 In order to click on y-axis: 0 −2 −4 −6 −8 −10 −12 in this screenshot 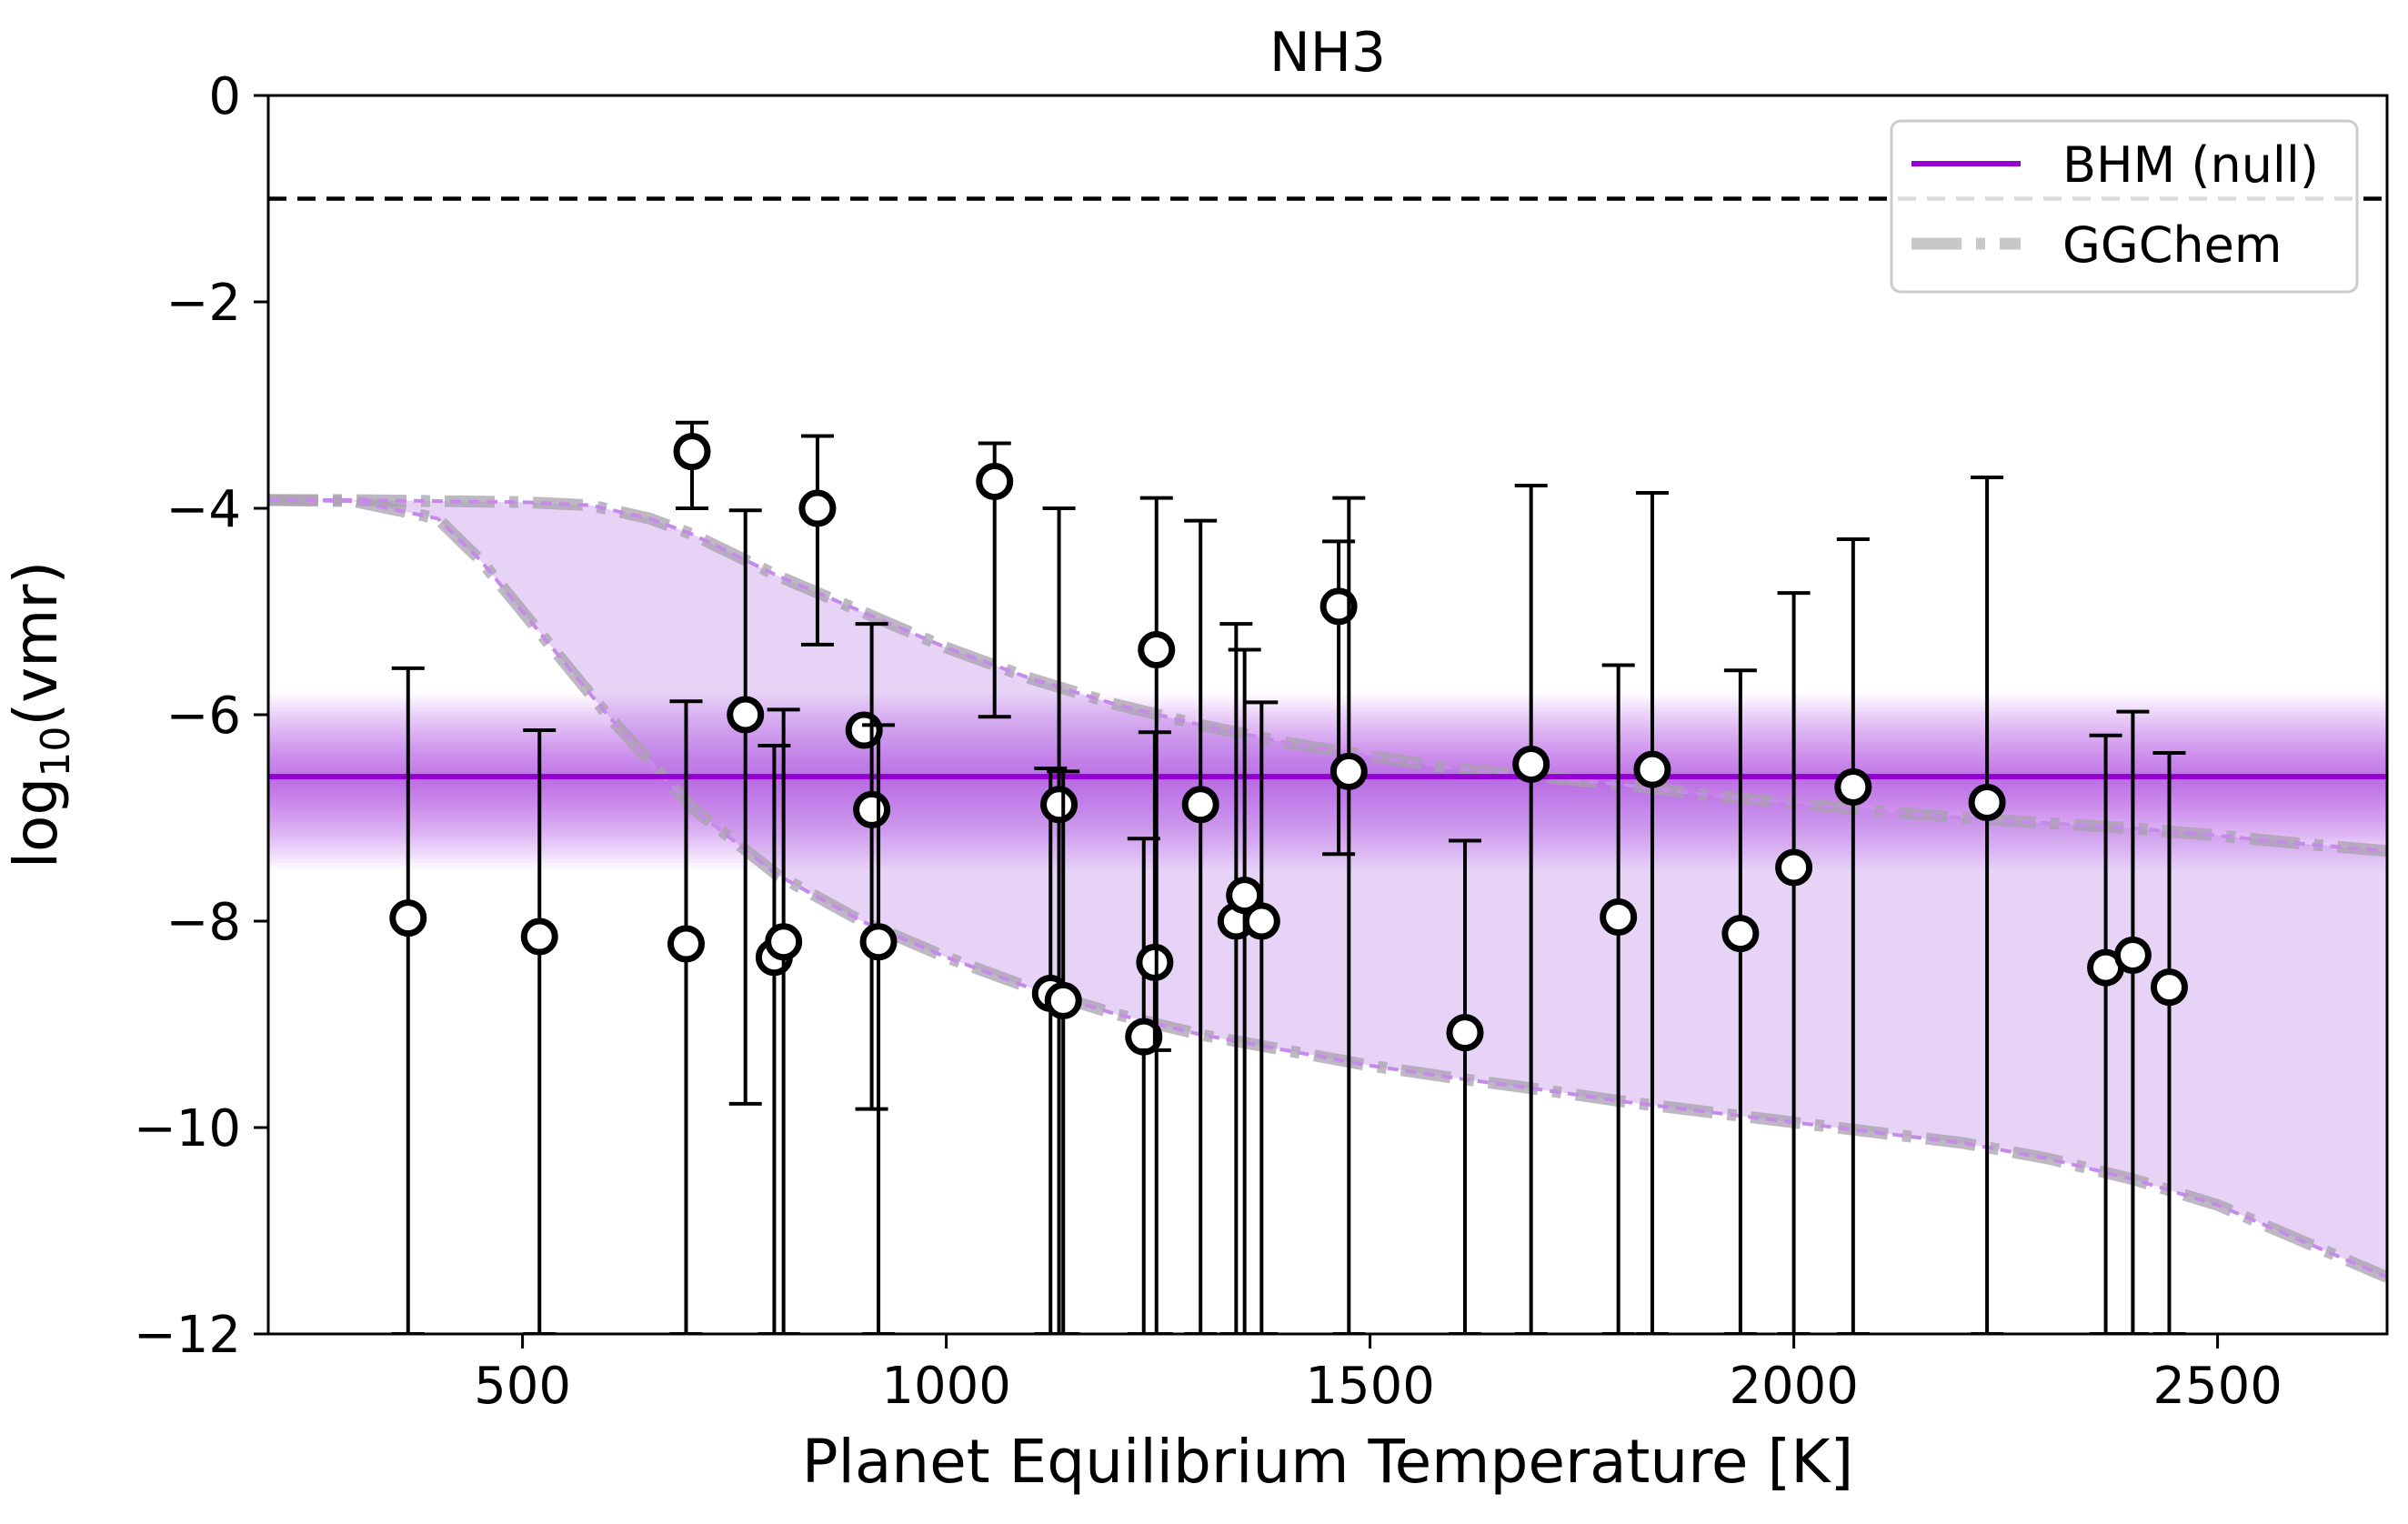, I will do `click(201, 716)`.